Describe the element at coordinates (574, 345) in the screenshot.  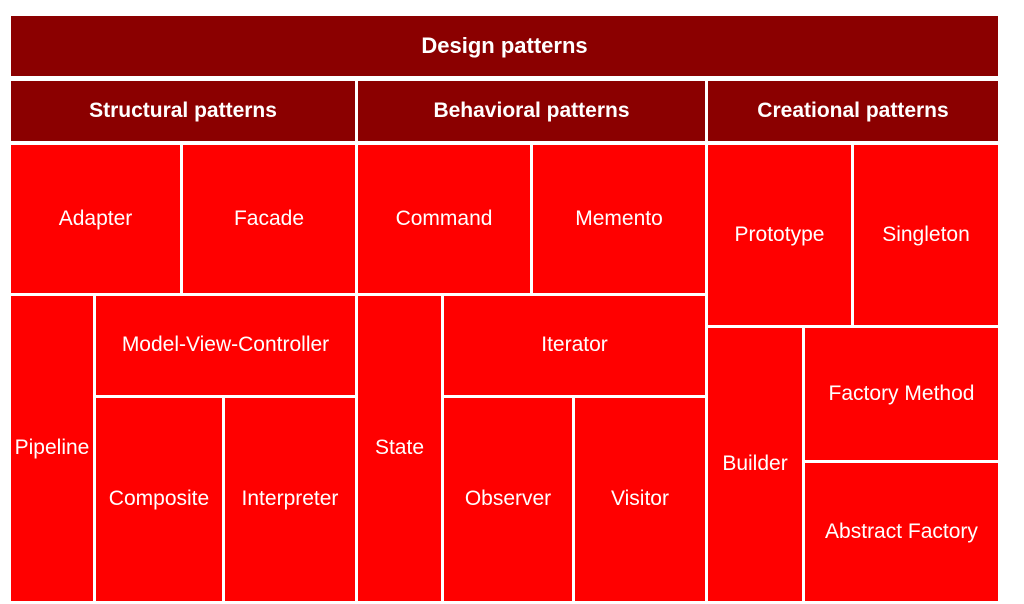
I see `pattern-iterator: Iterator` at that location.